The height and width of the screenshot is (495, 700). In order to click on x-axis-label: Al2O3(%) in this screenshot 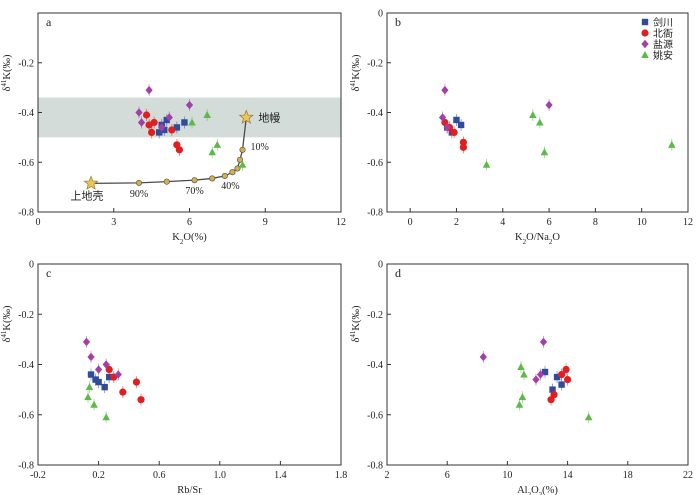, I will do `click(537, 490)`.